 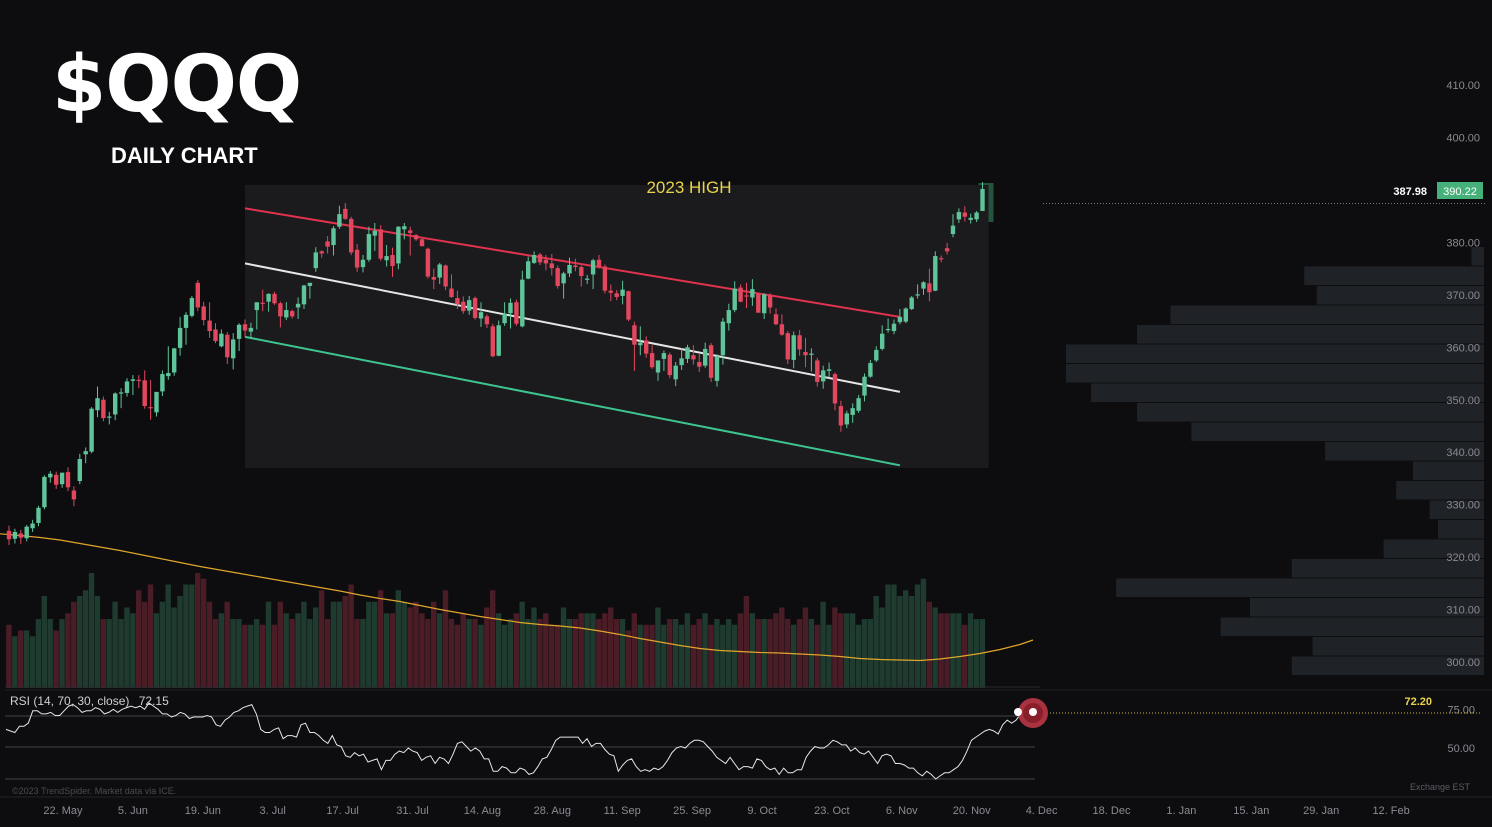 What do you see at coordinates (1463, 453) in the screenshot?
I see `price-tick: 340.00` at bounding box center [1463, 453].